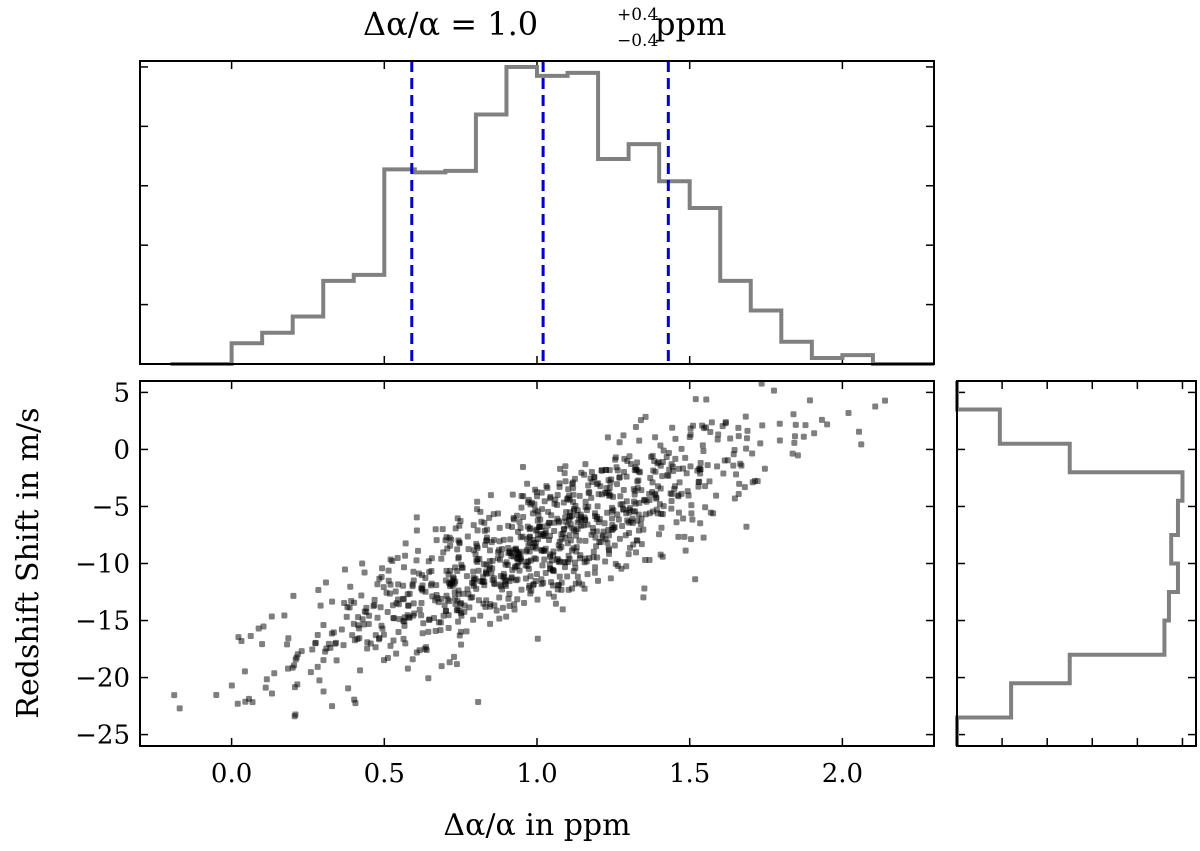 This screenshot has height=851, width=1200. Describe the element at coordinates (450, 24) in the screenshot. I see `title-lhs: Δα/α = 1.0` at that location.